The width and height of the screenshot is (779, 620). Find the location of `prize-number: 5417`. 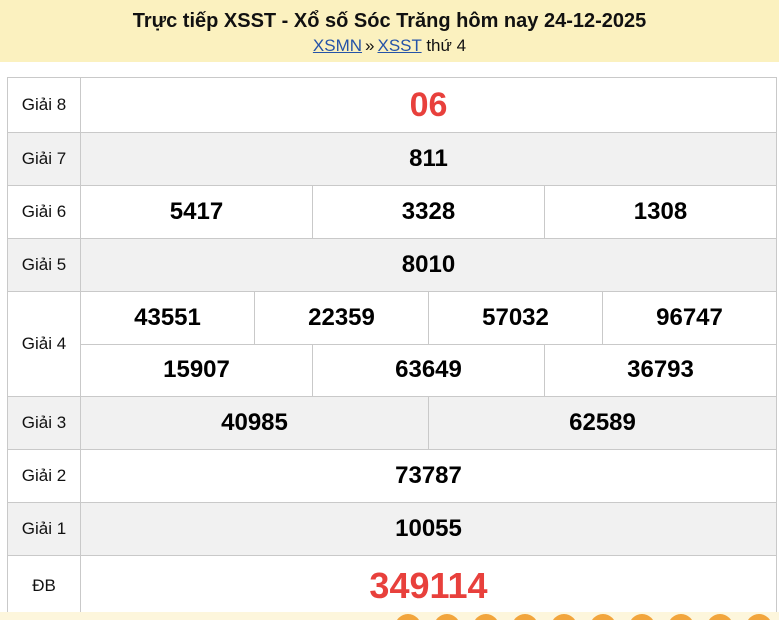

prize-number: 5417 is located at coordinates (196, 211).